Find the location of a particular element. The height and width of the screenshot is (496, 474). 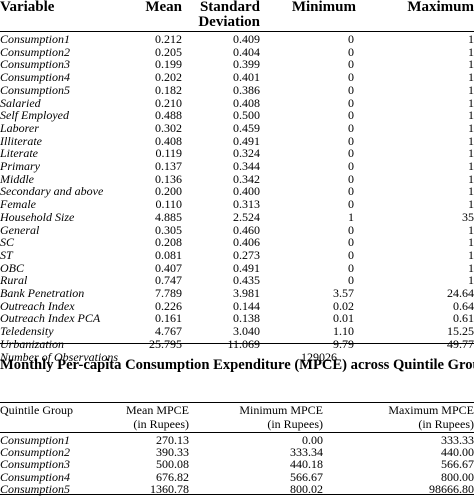

max-value: 0.61 is located at coordinates (463, 318).